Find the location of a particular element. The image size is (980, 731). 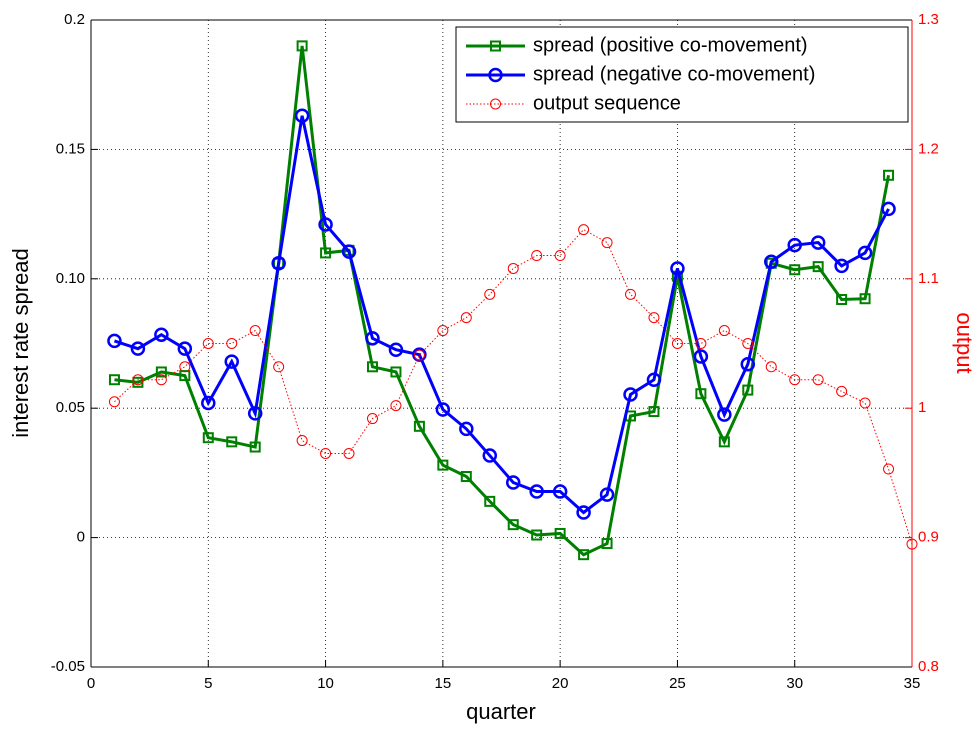

y2-tick-label: 1.1 is located at coordinates (928, 278).